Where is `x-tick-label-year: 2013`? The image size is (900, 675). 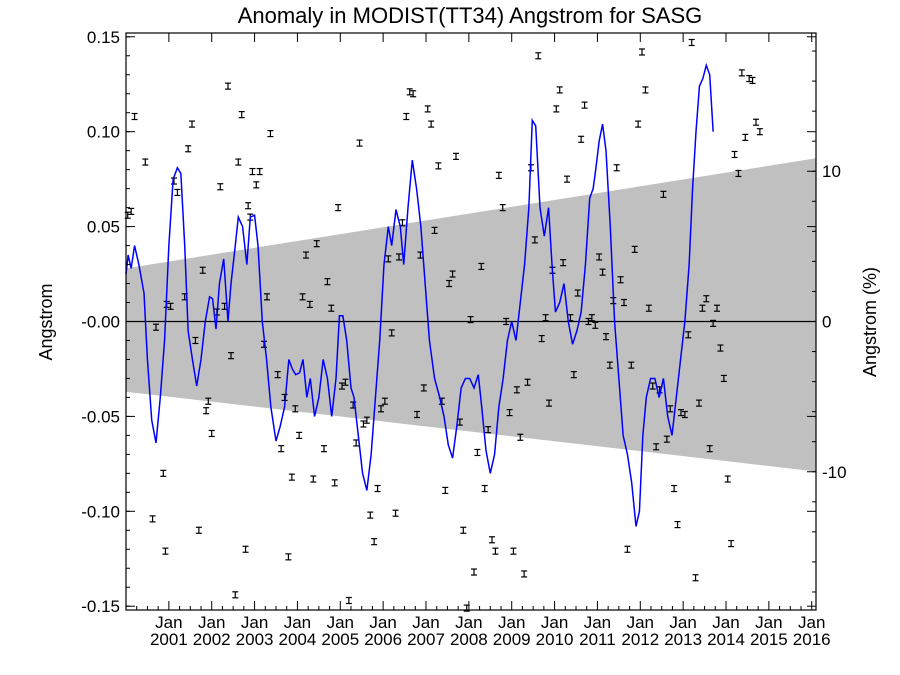
x-tick-label-year: 2013 is located at coordinates (683, 639).